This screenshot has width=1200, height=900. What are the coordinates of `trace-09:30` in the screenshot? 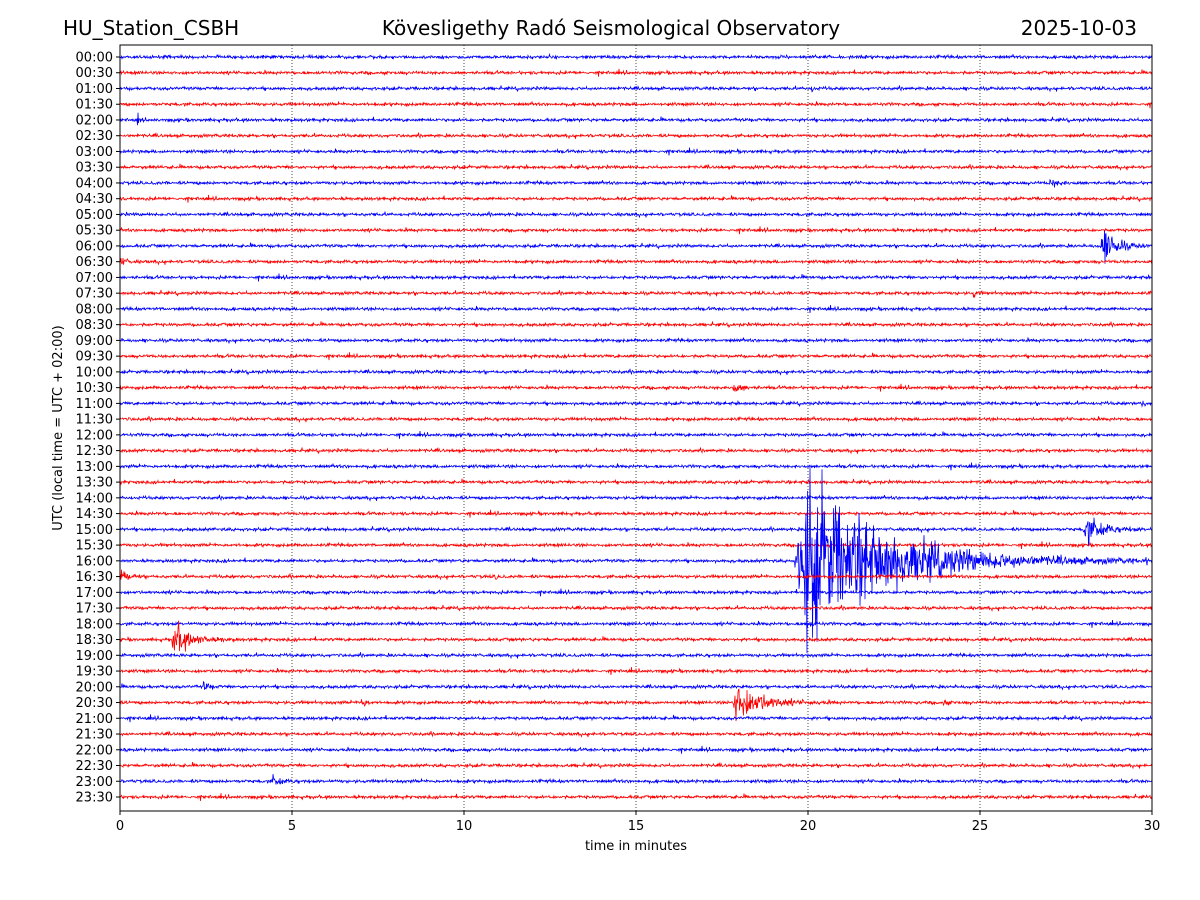 It's located at (636, 356).